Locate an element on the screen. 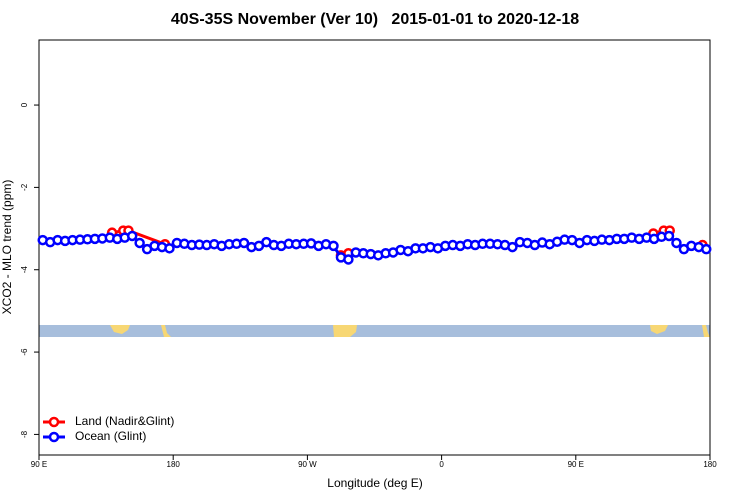 The width and height of the screenshot is (750, 500). legend-label: Land (Nadir&Glint) is located at coordinates (124, 421).